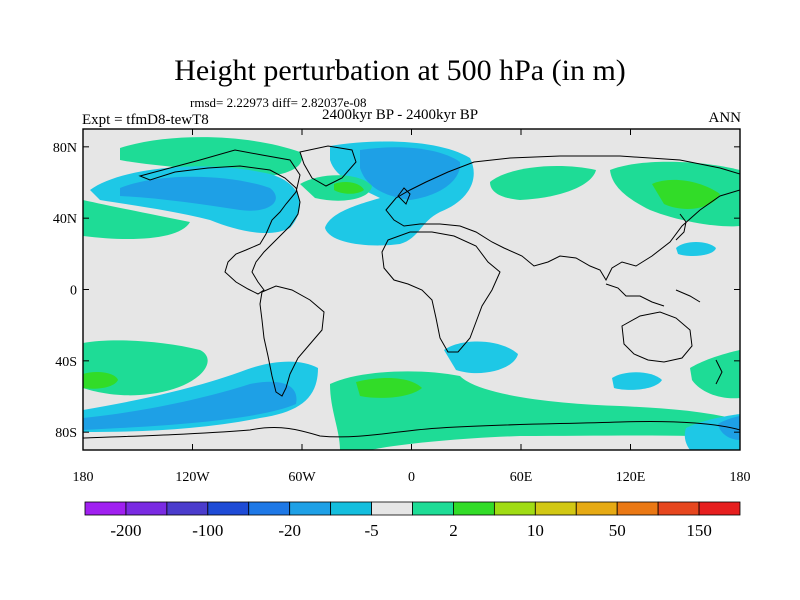  I want to click on lon-tick-label: 60E, so click(521, 477).